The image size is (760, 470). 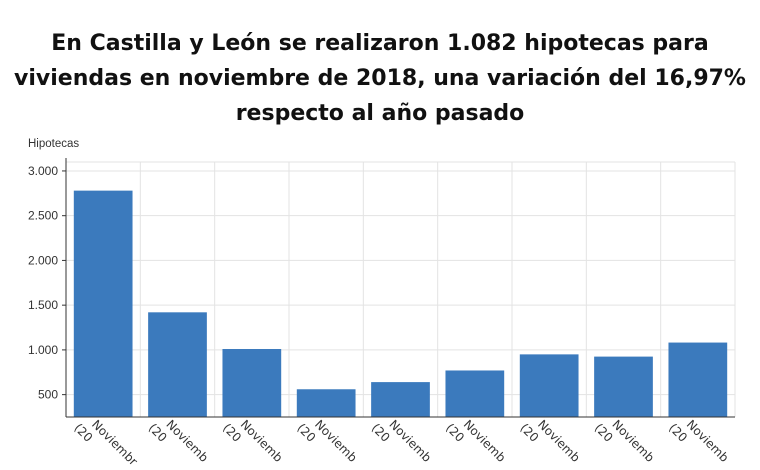 I want to click on y-tick-label: 2.500, so click(x=43, y=216).